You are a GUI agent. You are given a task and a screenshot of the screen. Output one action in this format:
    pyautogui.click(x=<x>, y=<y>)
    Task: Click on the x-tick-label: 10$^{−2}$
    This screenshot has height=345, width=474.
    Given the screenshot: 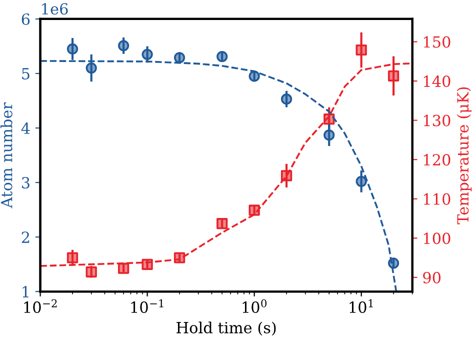 What is the action you would take?
    pyautogui.click(x=40, y=306)
    